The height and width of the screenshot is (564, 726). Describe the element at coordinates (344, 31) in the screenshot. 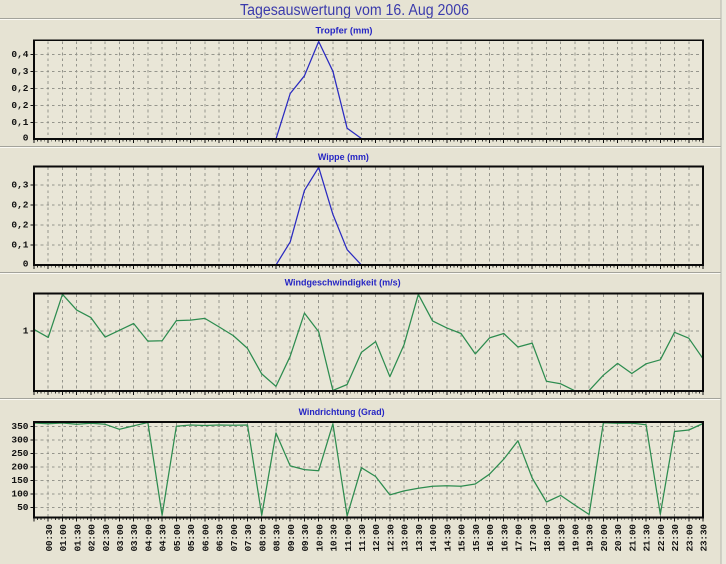

I see `svg-text: Tropfer (mm)` at that location.